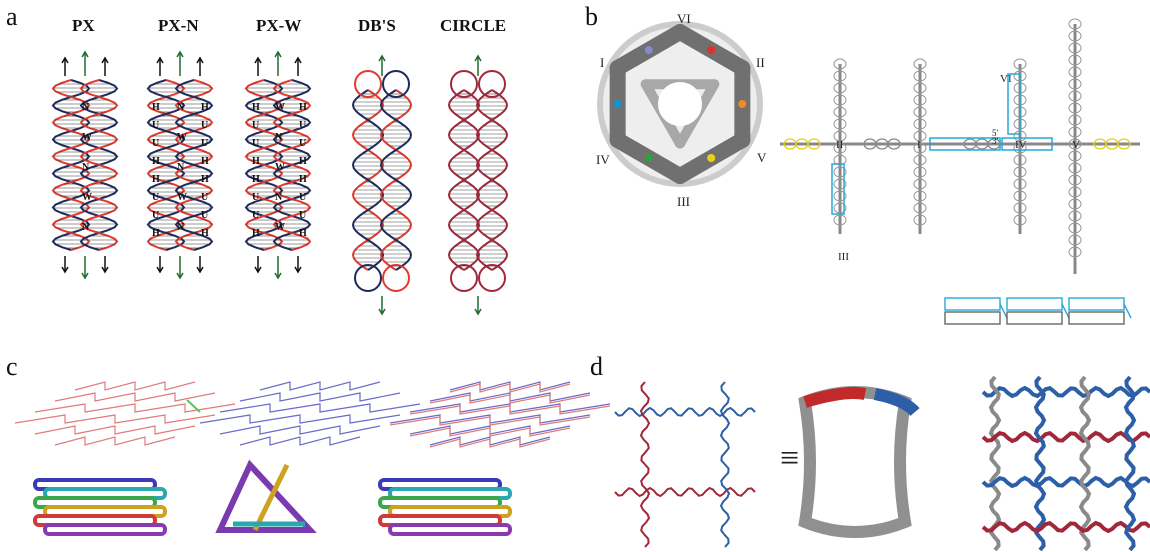 The width and height of the screenshot is (1150, 552). Describe the element at coordinates (684, 18) in the screenshot. I see `vertex-label-vi: VI` at that location.